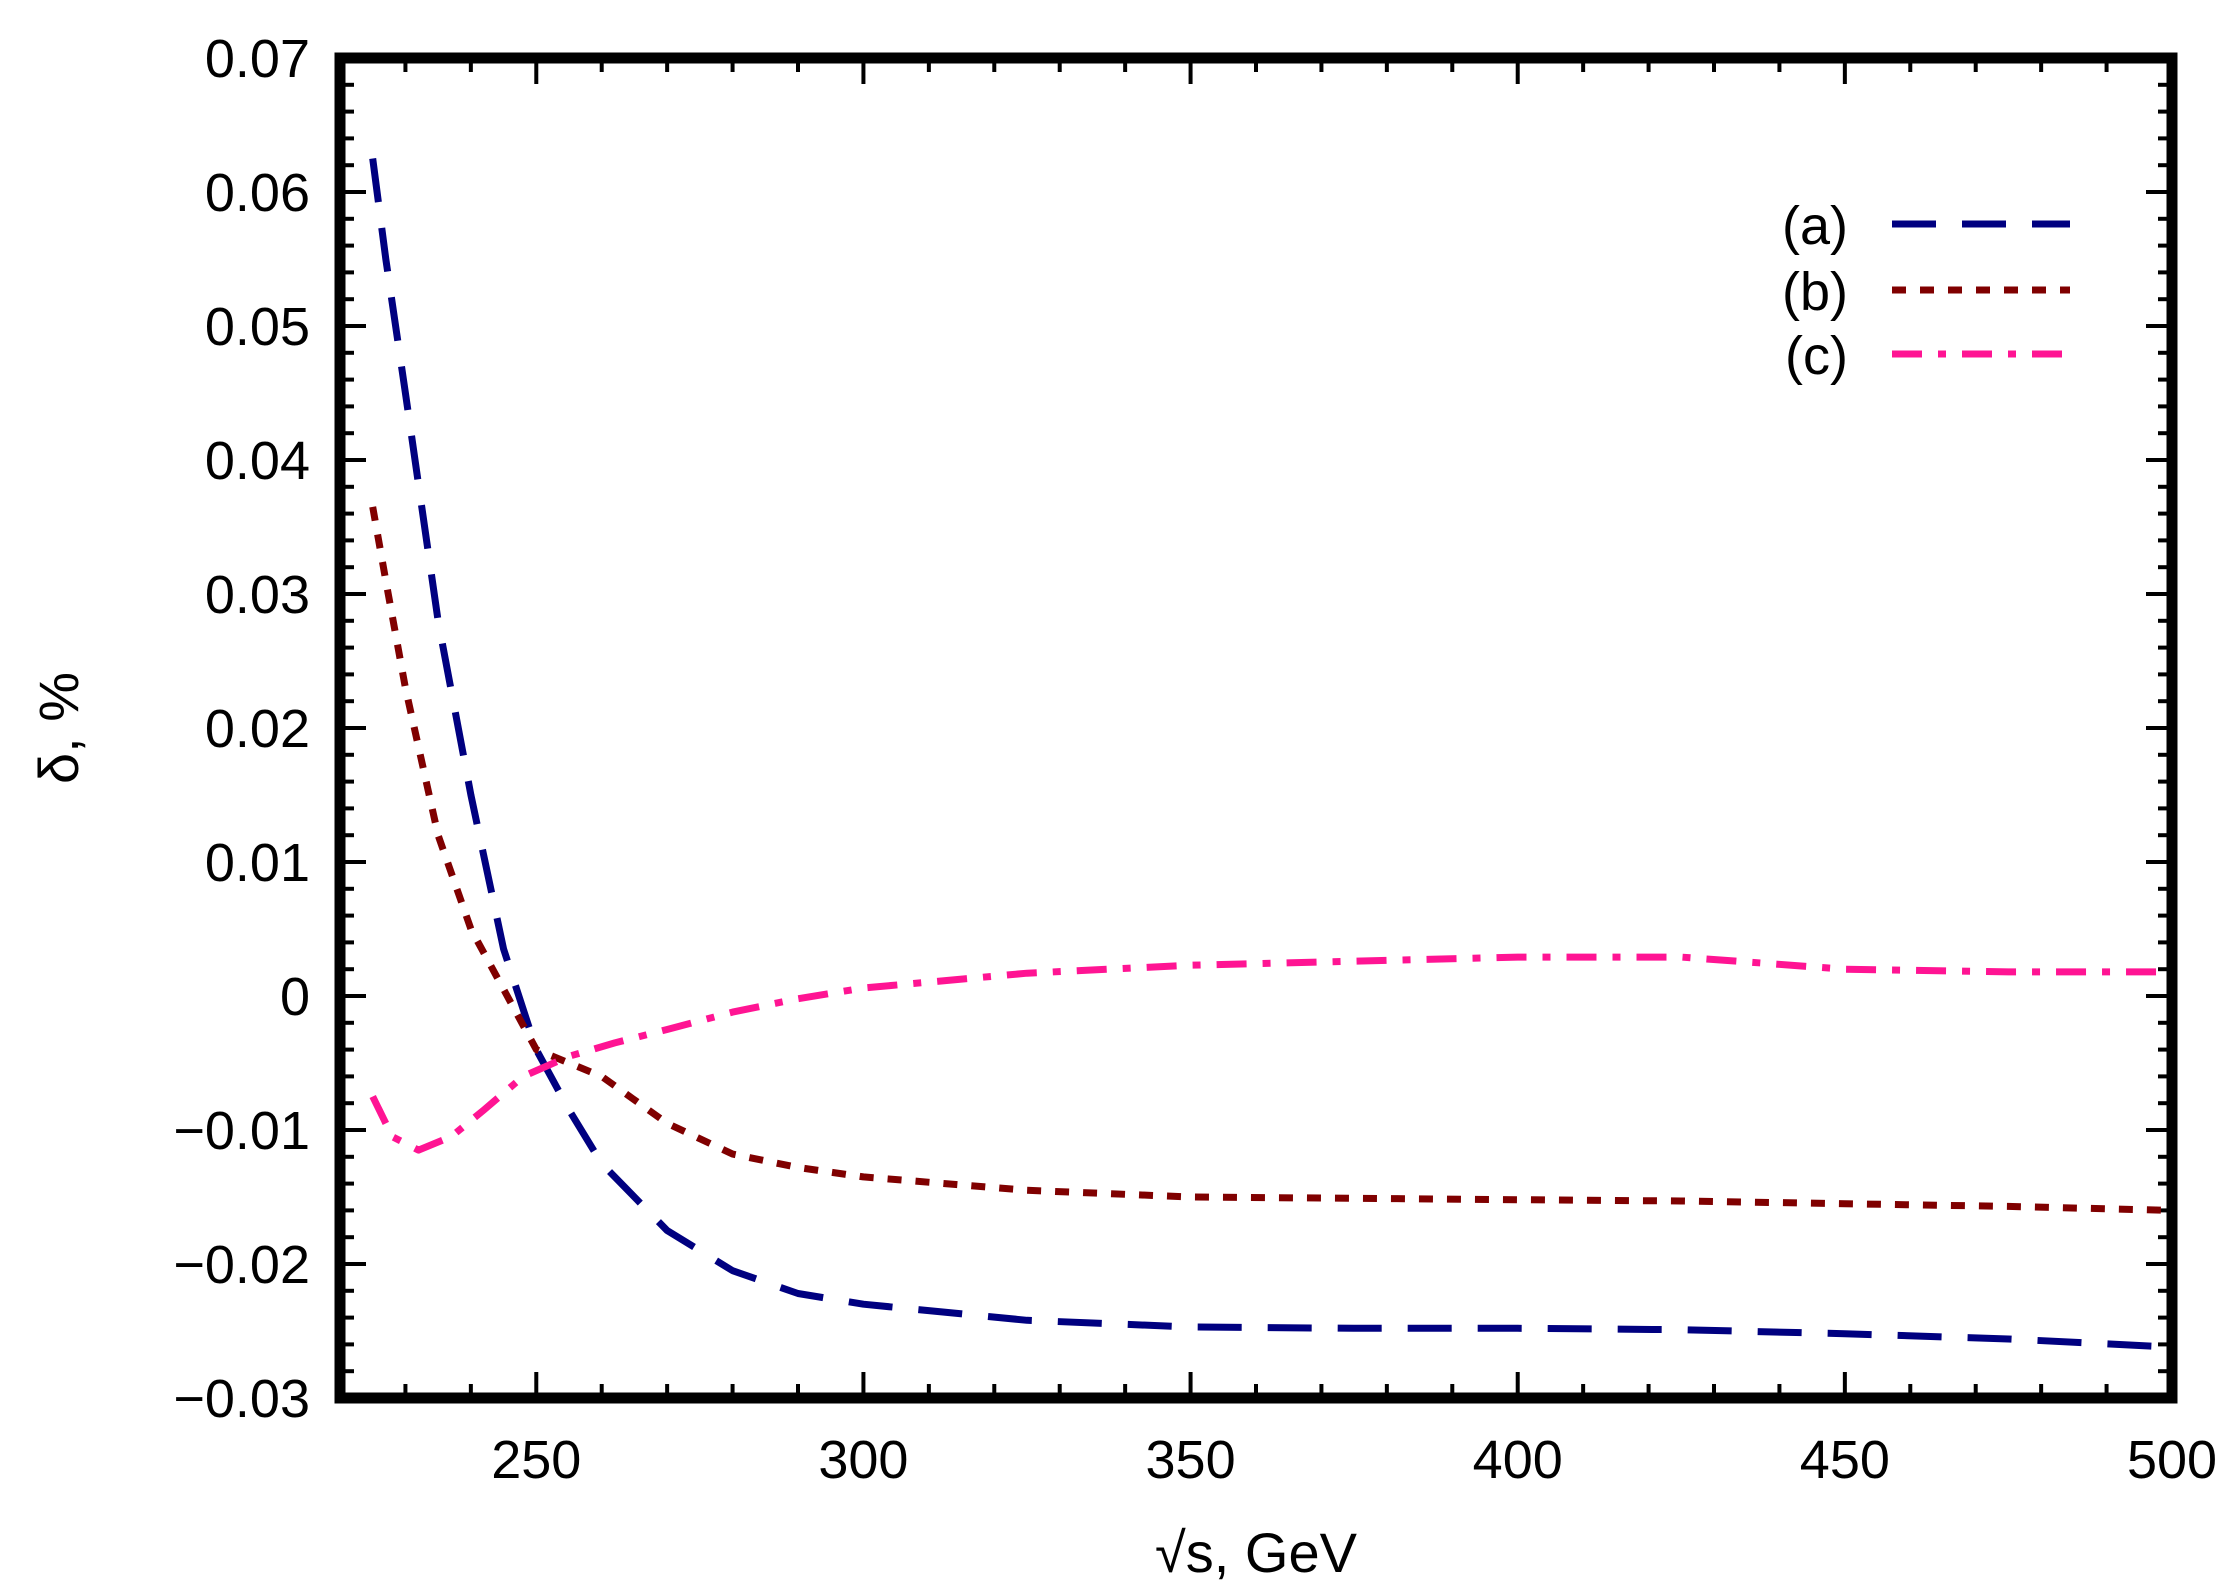 This screenshot has width=2236, height=1595. Describe the element at coordinates (257, 595) in the screenshot. I see `y-tick-label: 0.03` at that location.